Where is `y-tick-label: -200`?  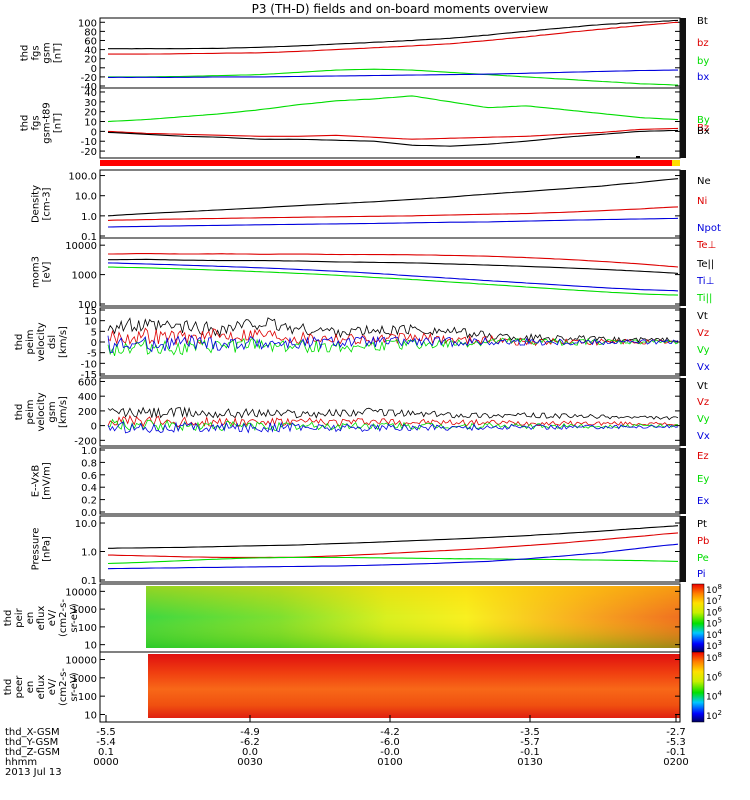
y-tick-label: -200 is located at coordinates (85, 441).